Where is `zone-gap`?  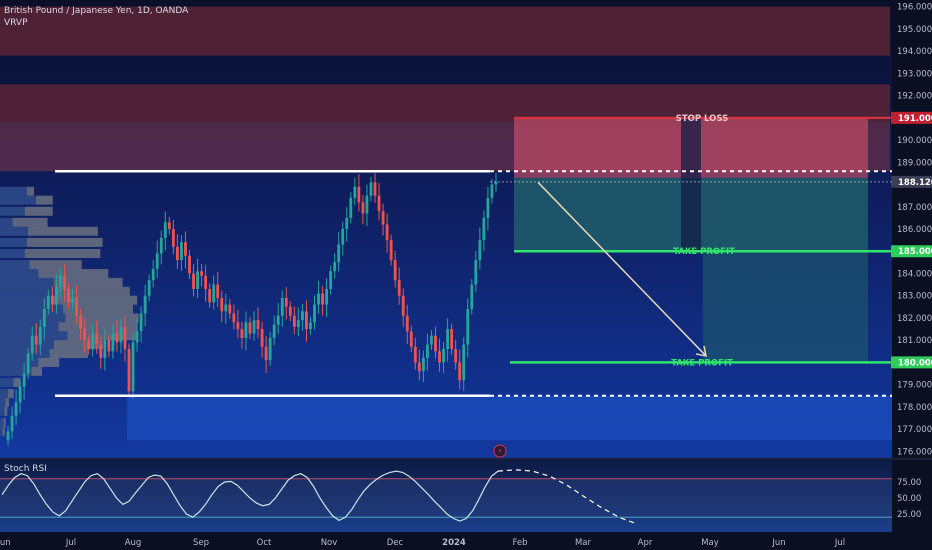 zone-gap is located at coordinates (691, 184).